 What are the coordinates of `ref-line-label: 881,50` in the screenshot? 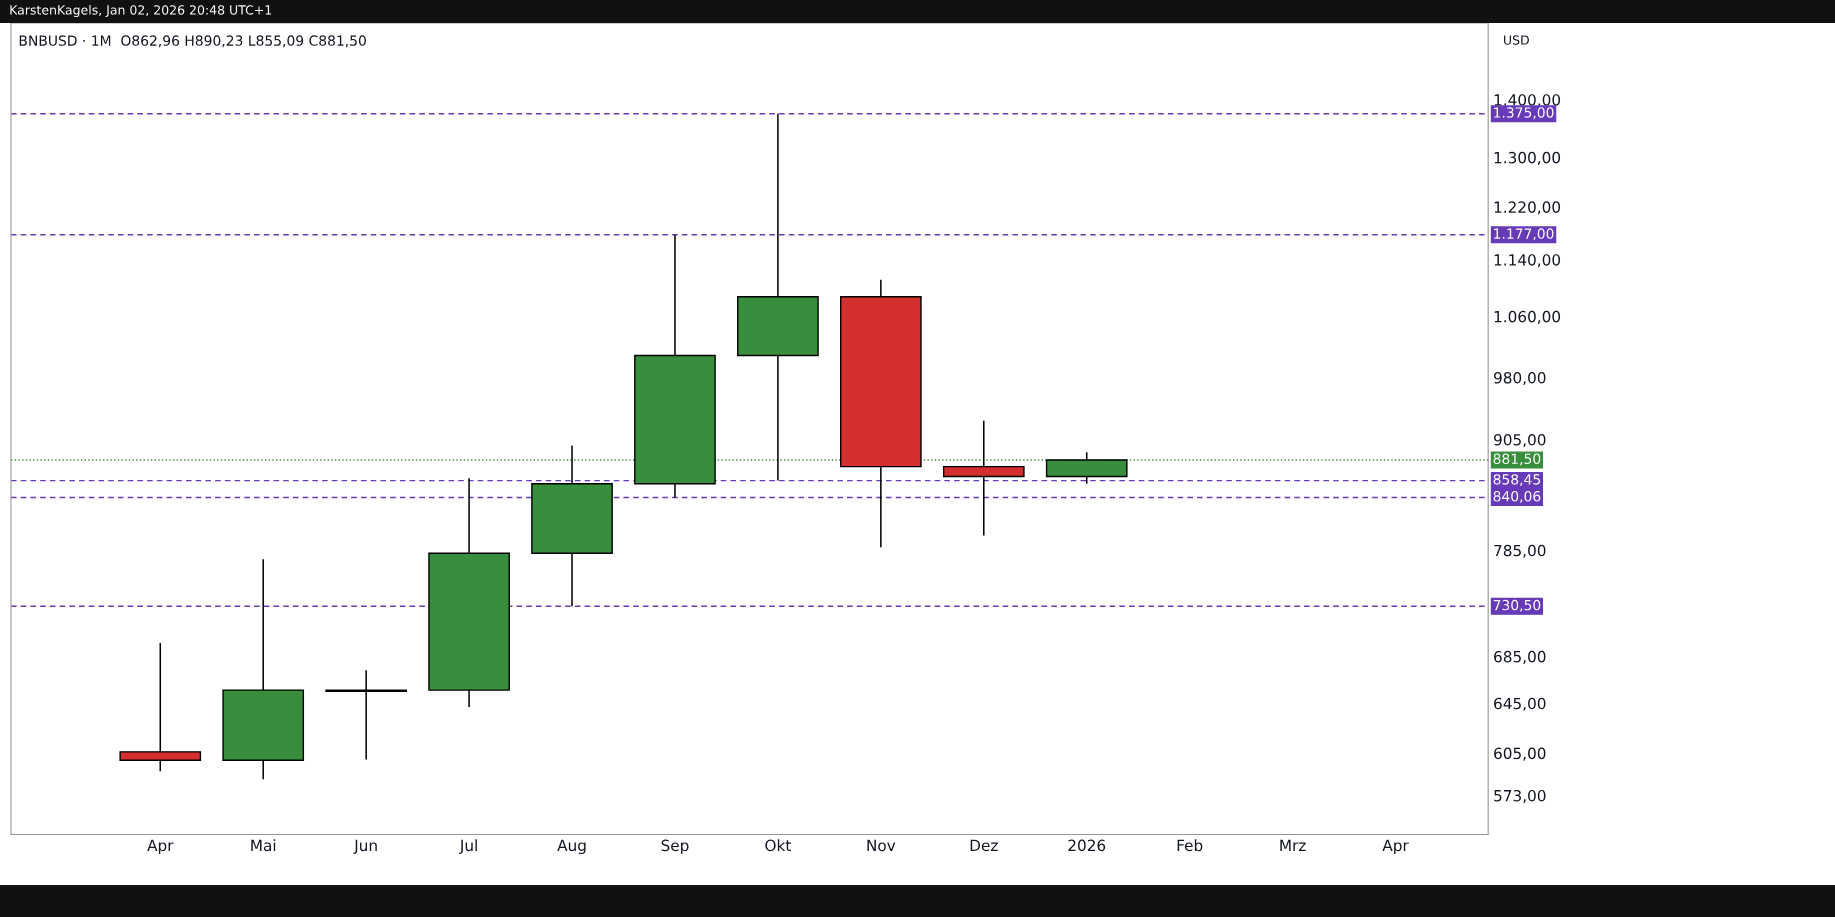 It's located at (1517, 459).